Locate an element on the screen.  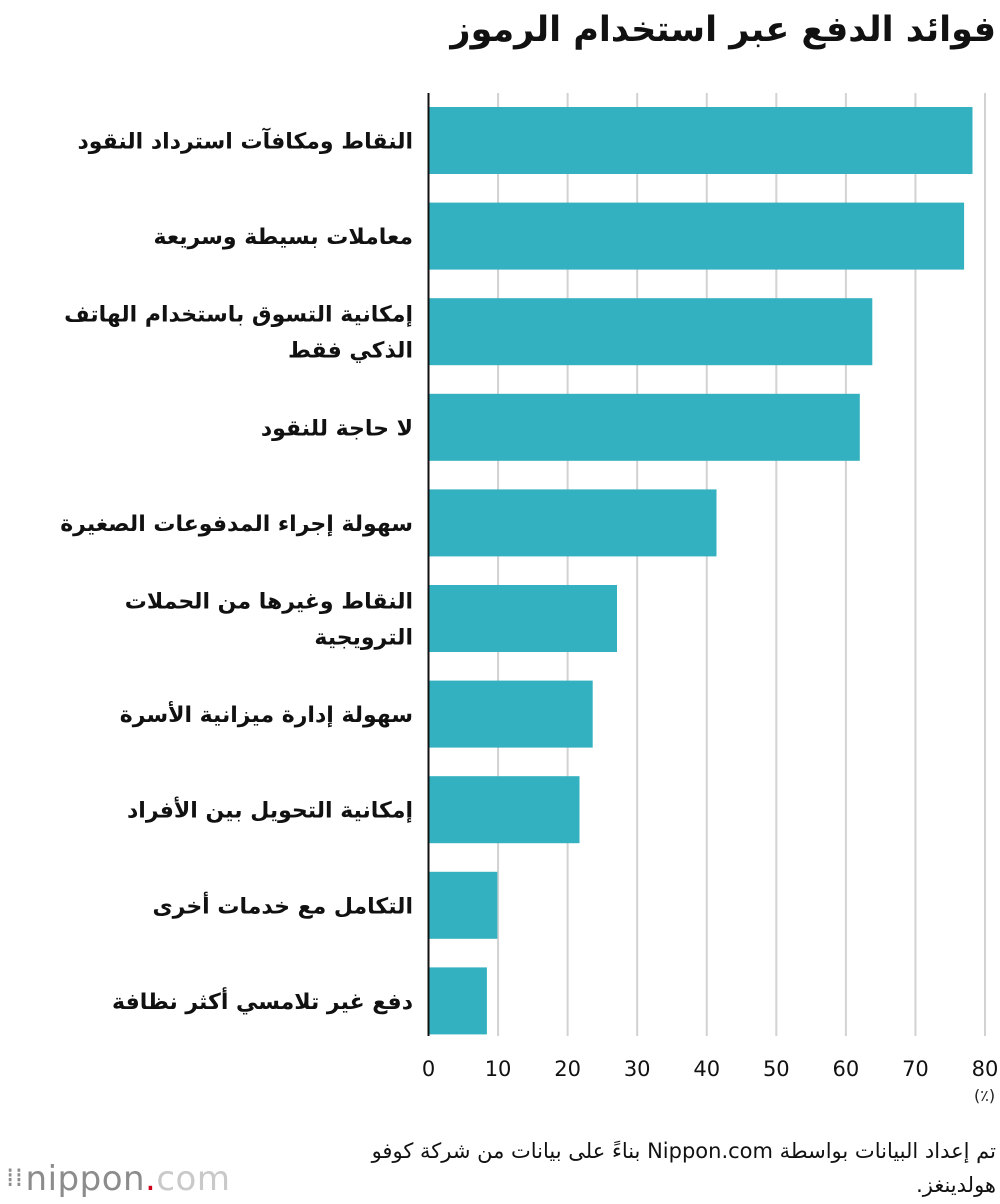
x-tick-label: 70 is located at coordinates (915, 1069).